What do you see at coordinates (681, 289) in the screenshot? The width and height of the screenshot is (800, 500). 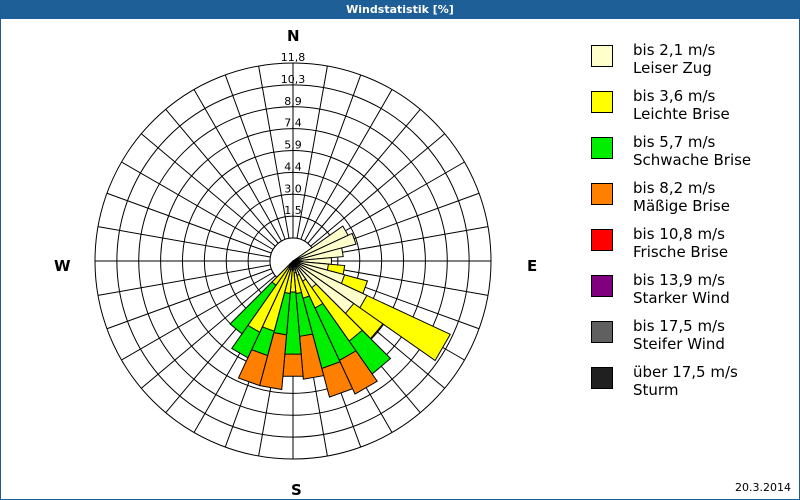 I see `legend-label: bis 13,9 m/s Starker Wind` at bounding box center [681, 289].